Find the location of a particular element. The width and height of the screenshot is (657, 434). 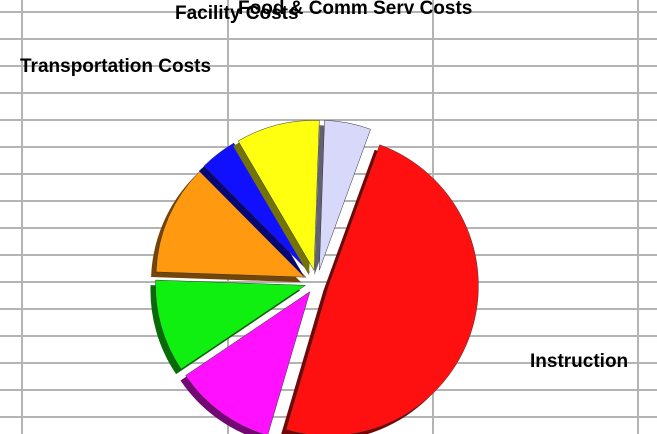

slice-label: Food & Comm Serv Costs is located at coordinates (355, 9).